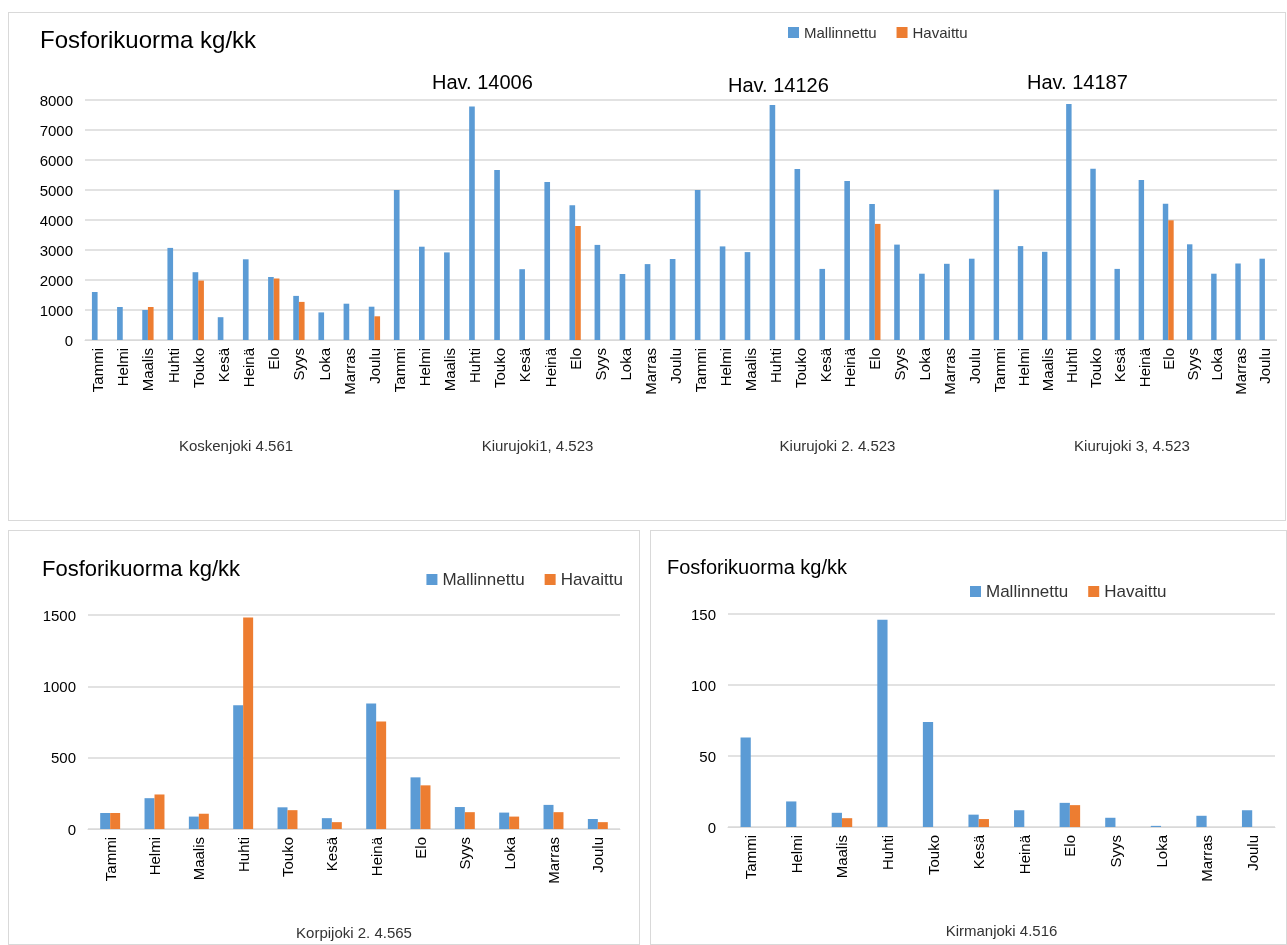  What do you see at coordinates (56, 220) in the screenshot?
I see `y-tick-label: 4000` at bounding box center [56, 220].